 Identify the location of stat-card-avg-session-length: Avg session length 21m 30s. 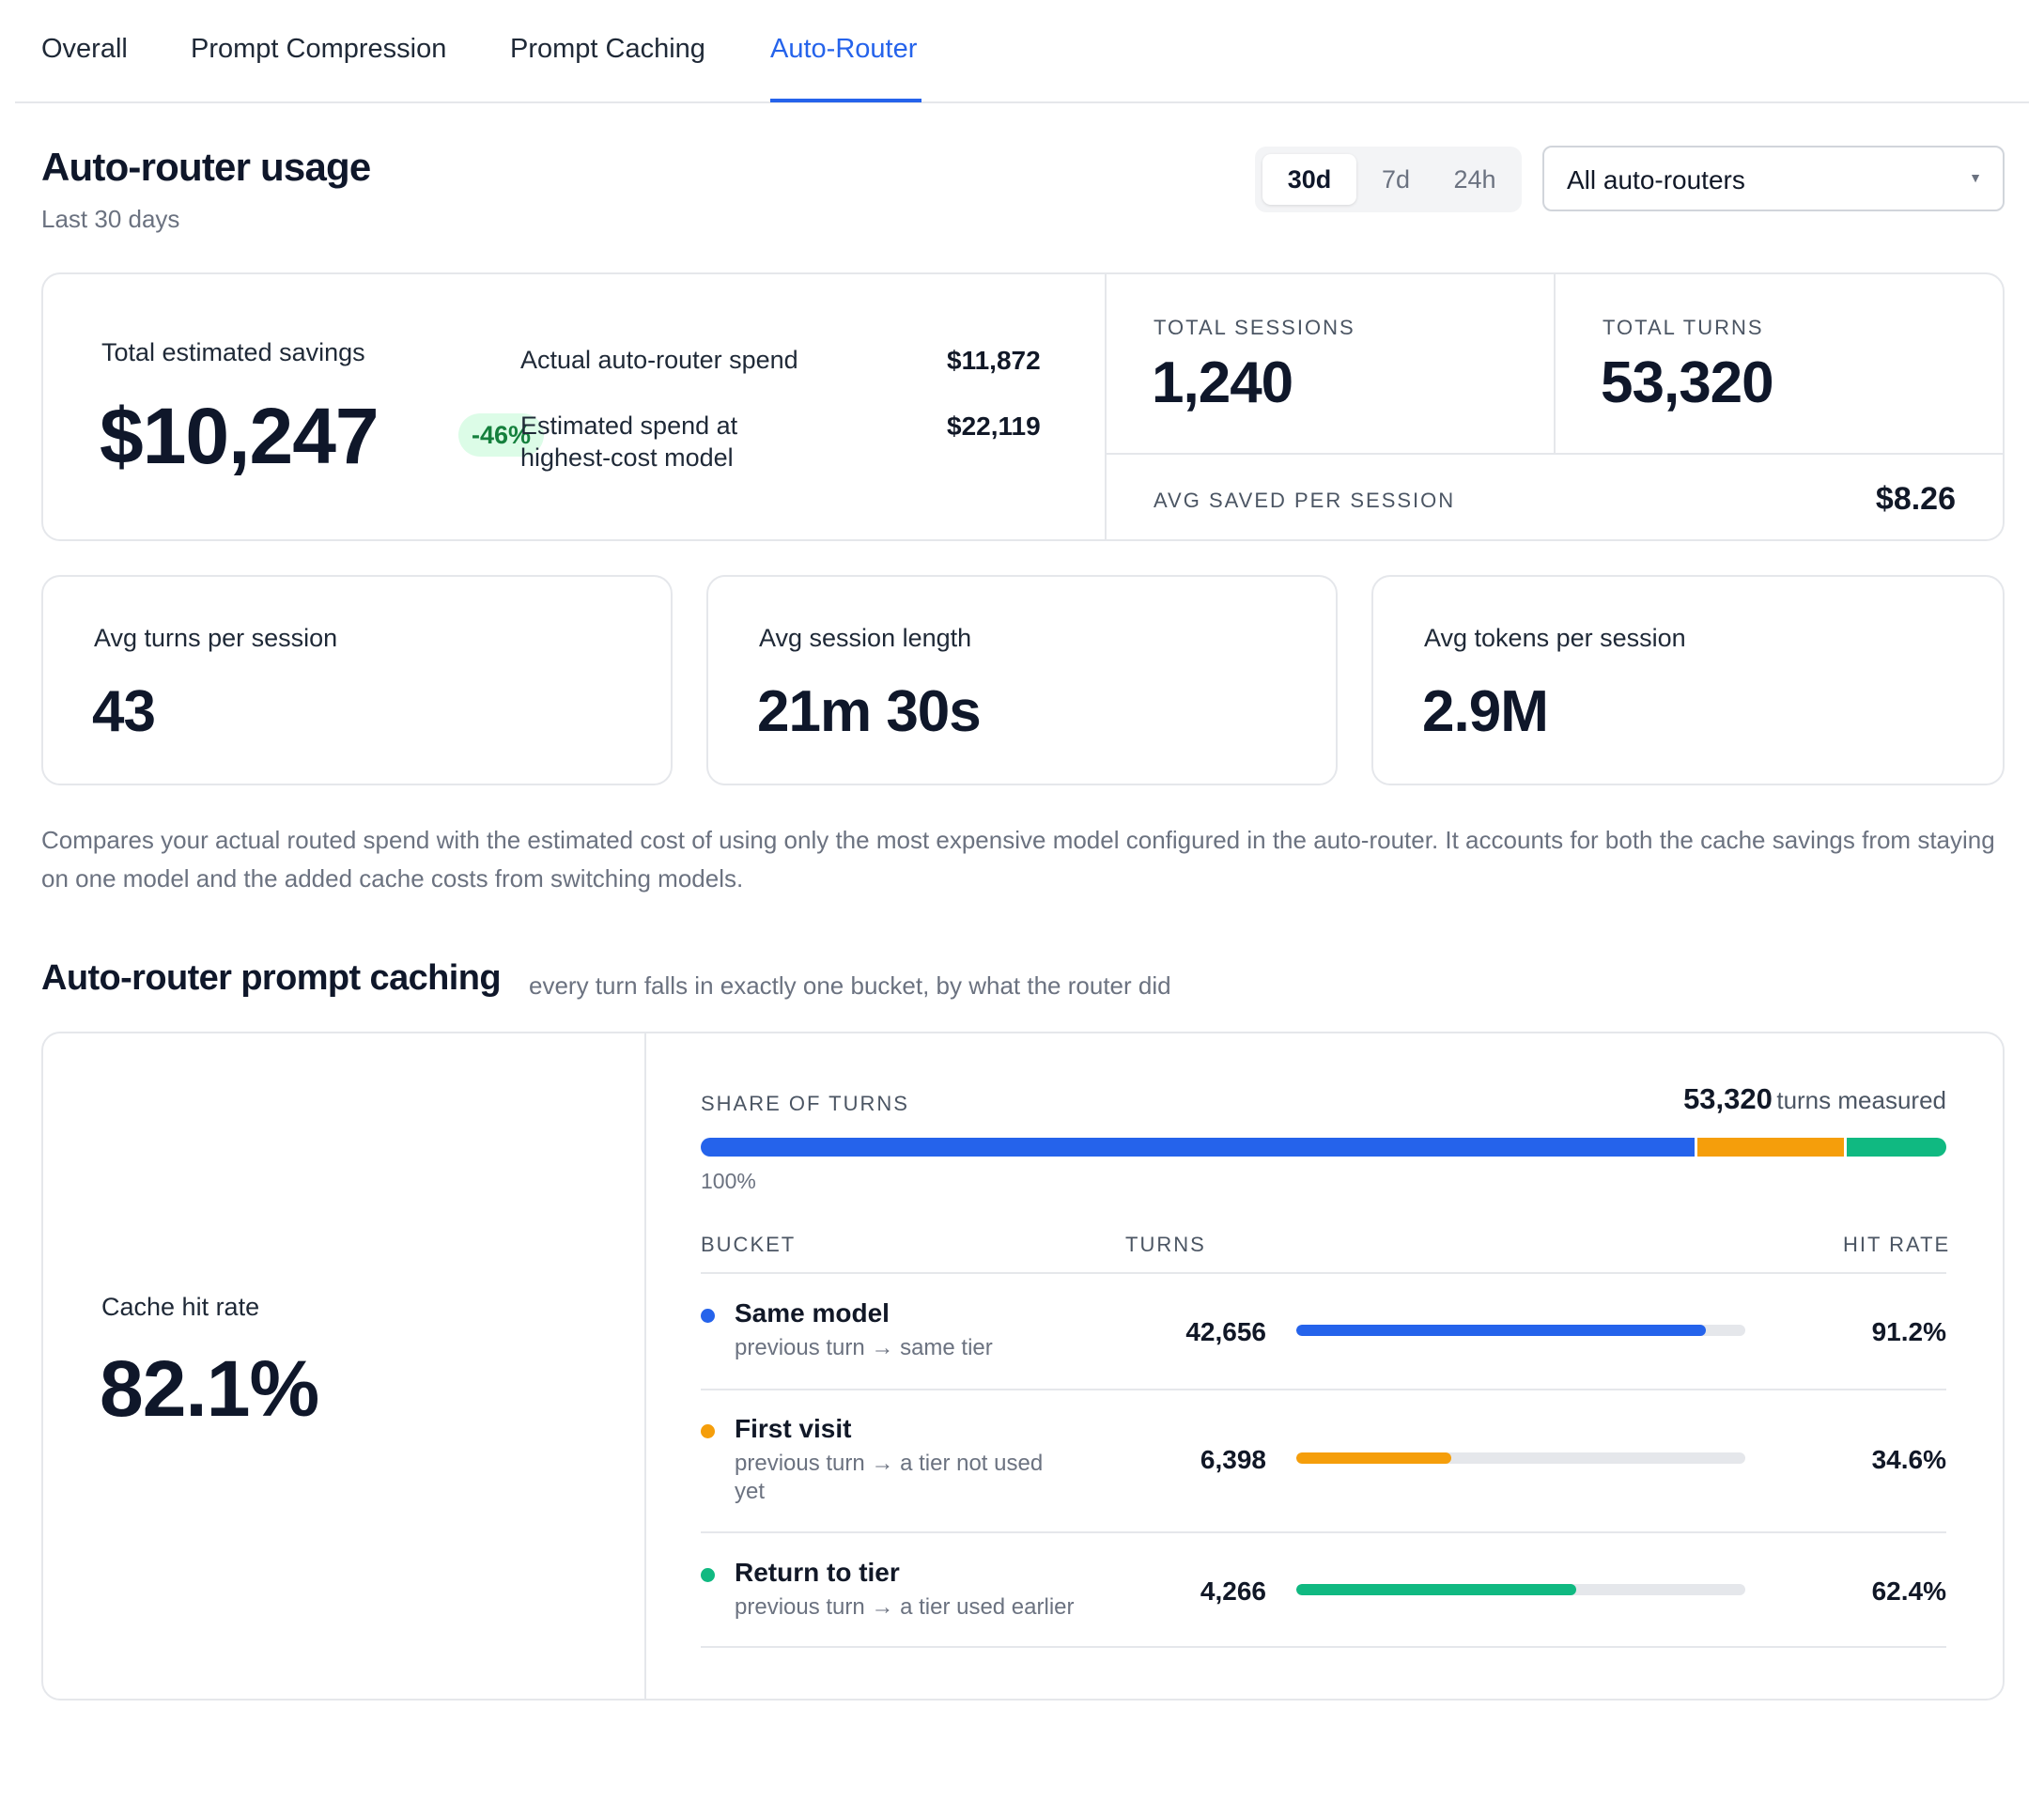
(1022, 680).